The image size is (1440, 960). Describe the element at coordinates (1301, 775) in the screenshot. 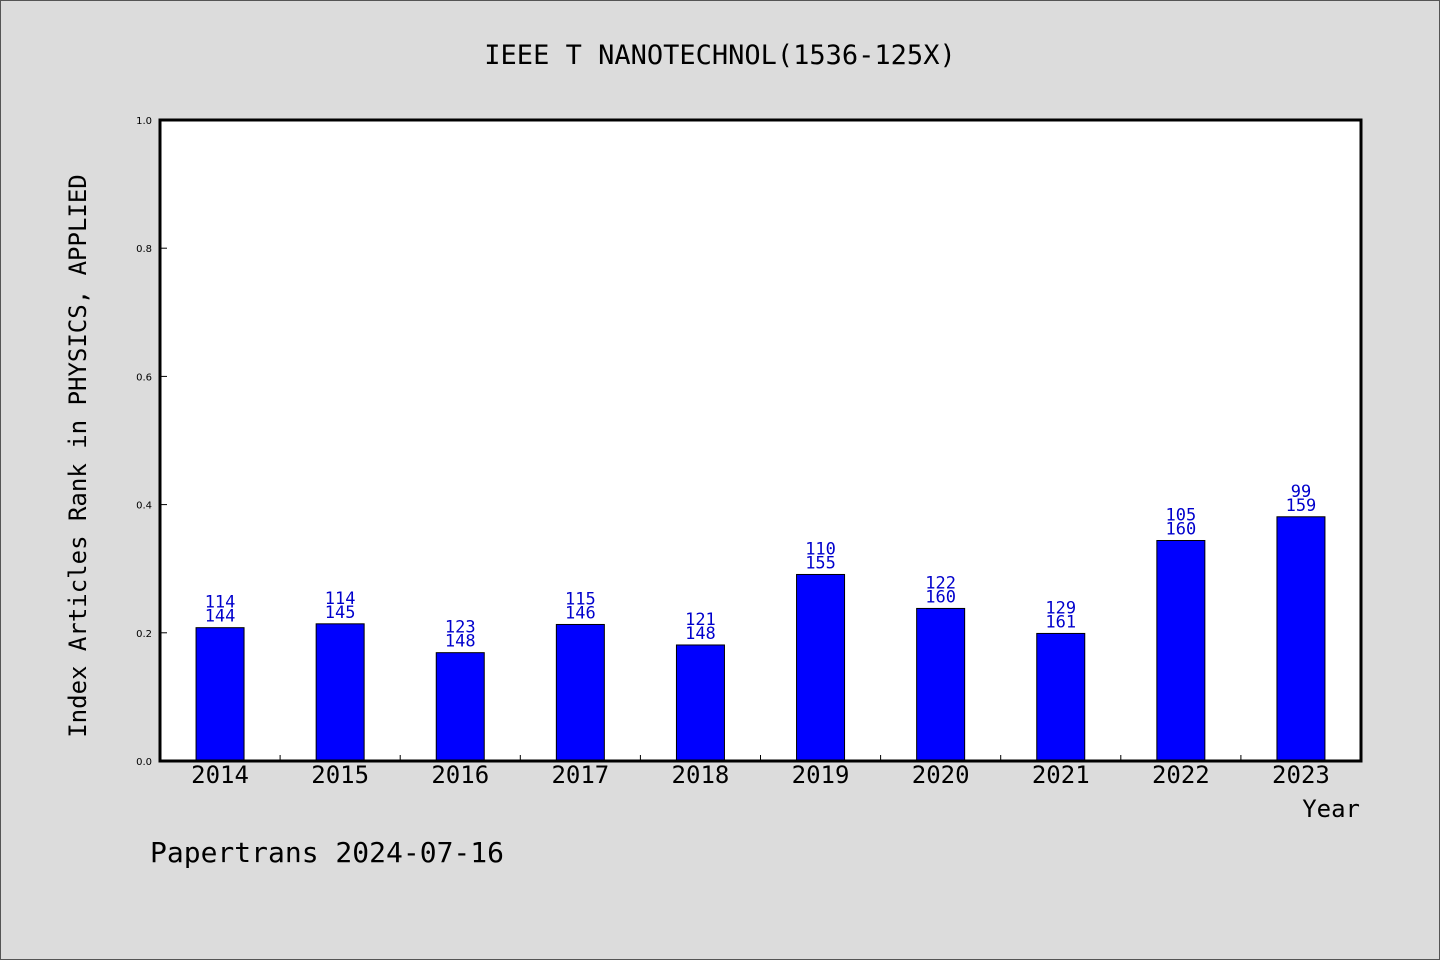

I see `x-tick-label-2023: 2023` at that location.